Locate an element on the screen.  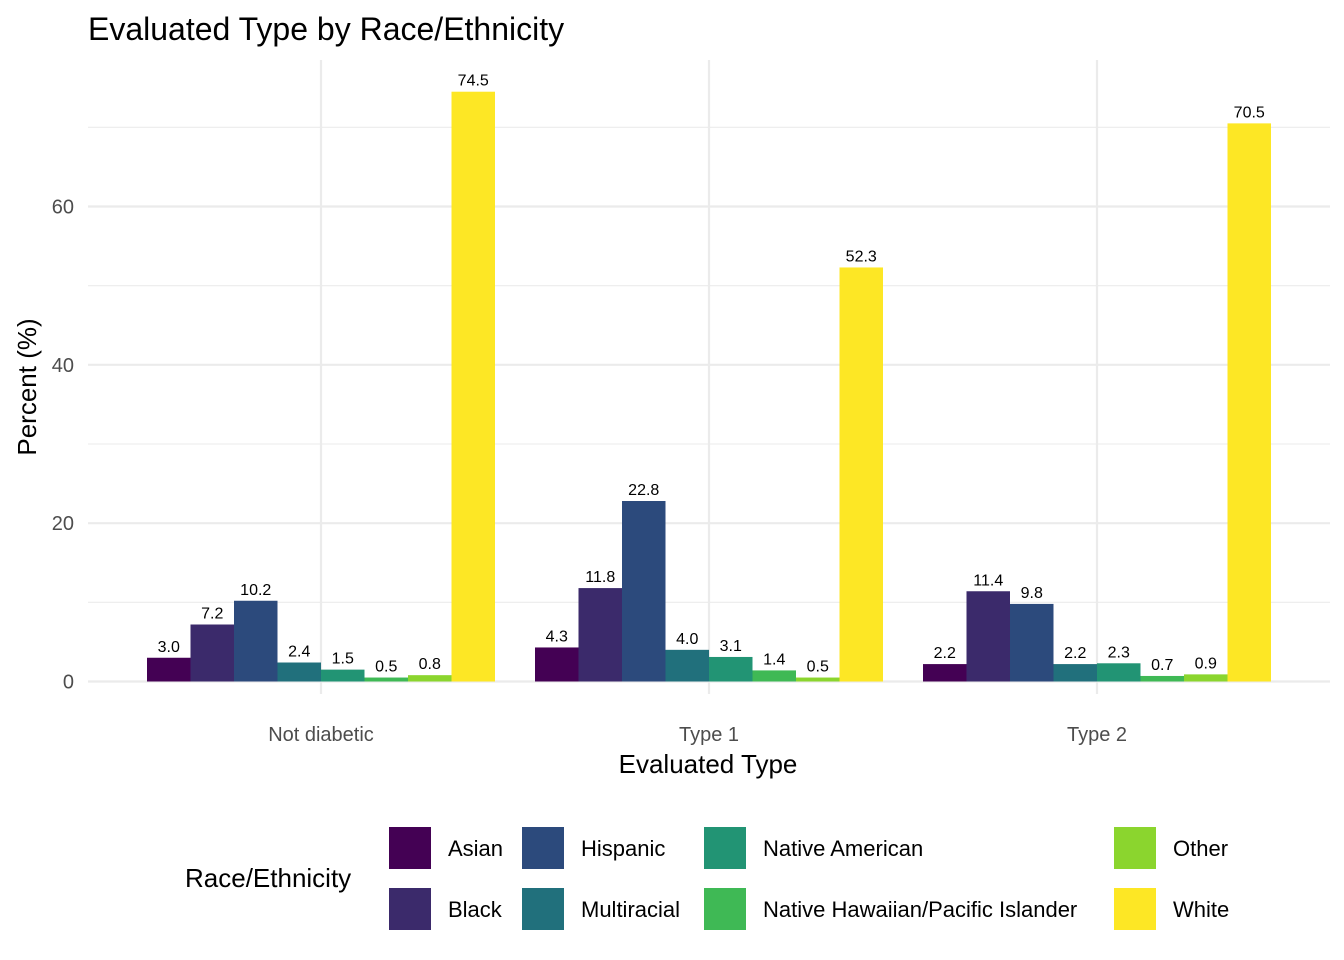
y-tick-label: 40 is located at coordinates (63, 366).